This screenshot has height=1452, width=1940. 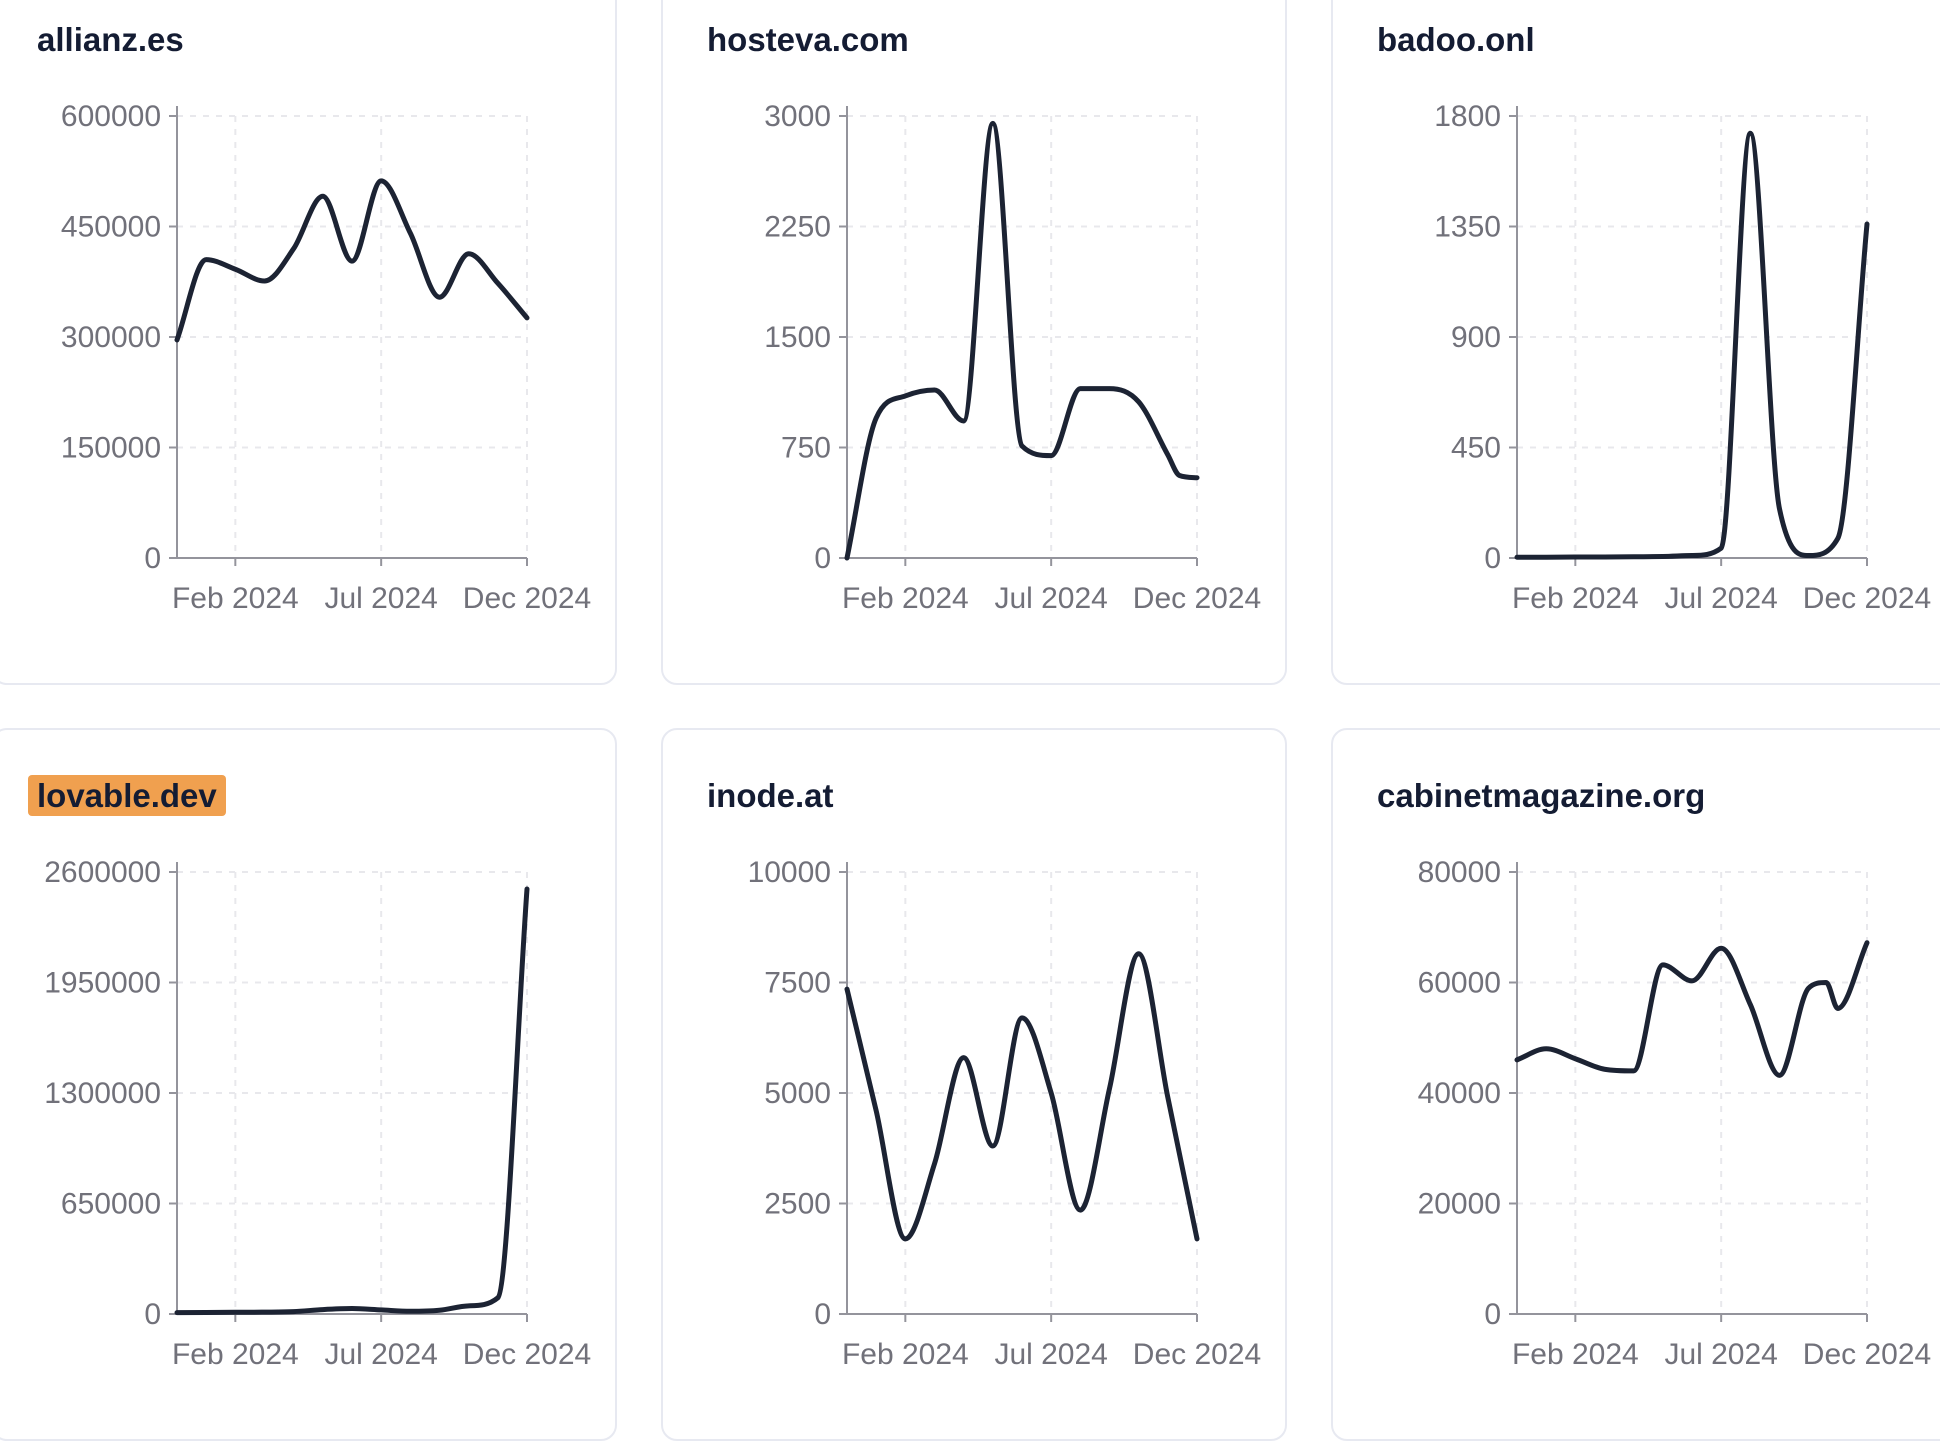 I want to click on y-tick-label: 2250, so click(x=797, y=227).